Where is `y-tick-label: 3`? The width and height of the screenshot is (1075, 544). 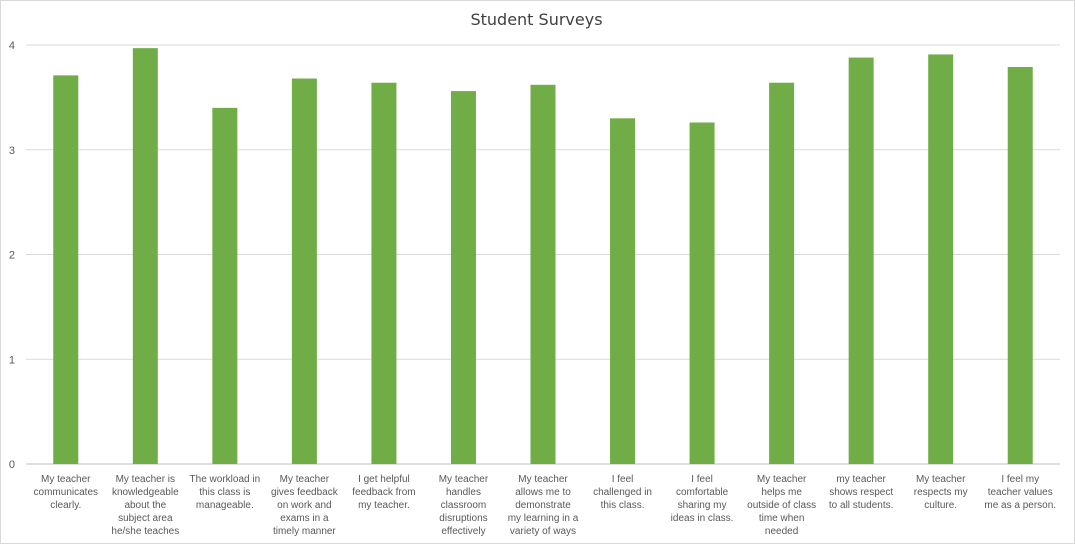
y-tick-label: 3 is located at coordinates (12, 151).